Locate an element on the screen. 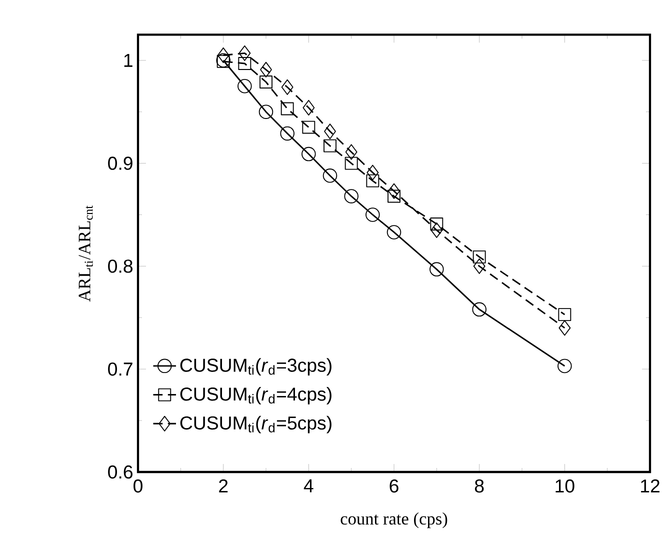  x-axis-title: count rate (cps) is located at coordinates (394, 520).